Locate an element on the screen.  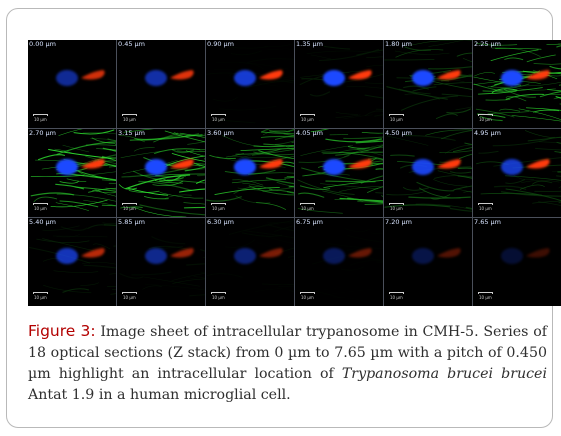
microscopy-tile: 5.85 µm 10 µm is located at coordinates (161, 262).